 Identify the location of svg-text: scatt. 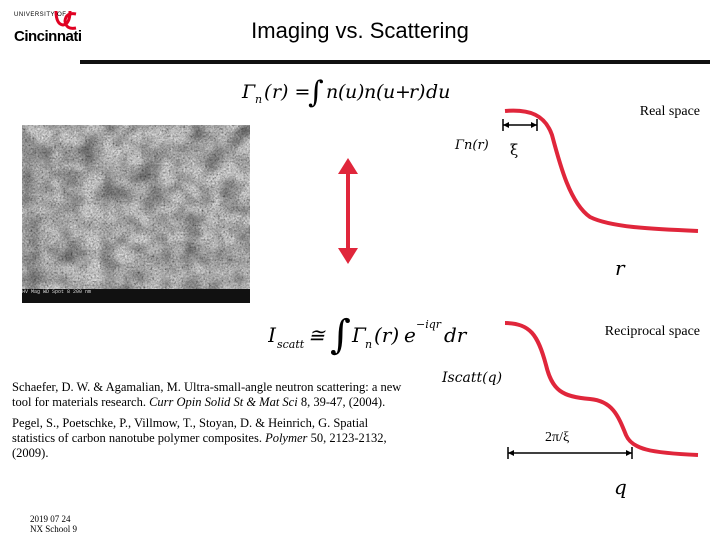
(291, 344).